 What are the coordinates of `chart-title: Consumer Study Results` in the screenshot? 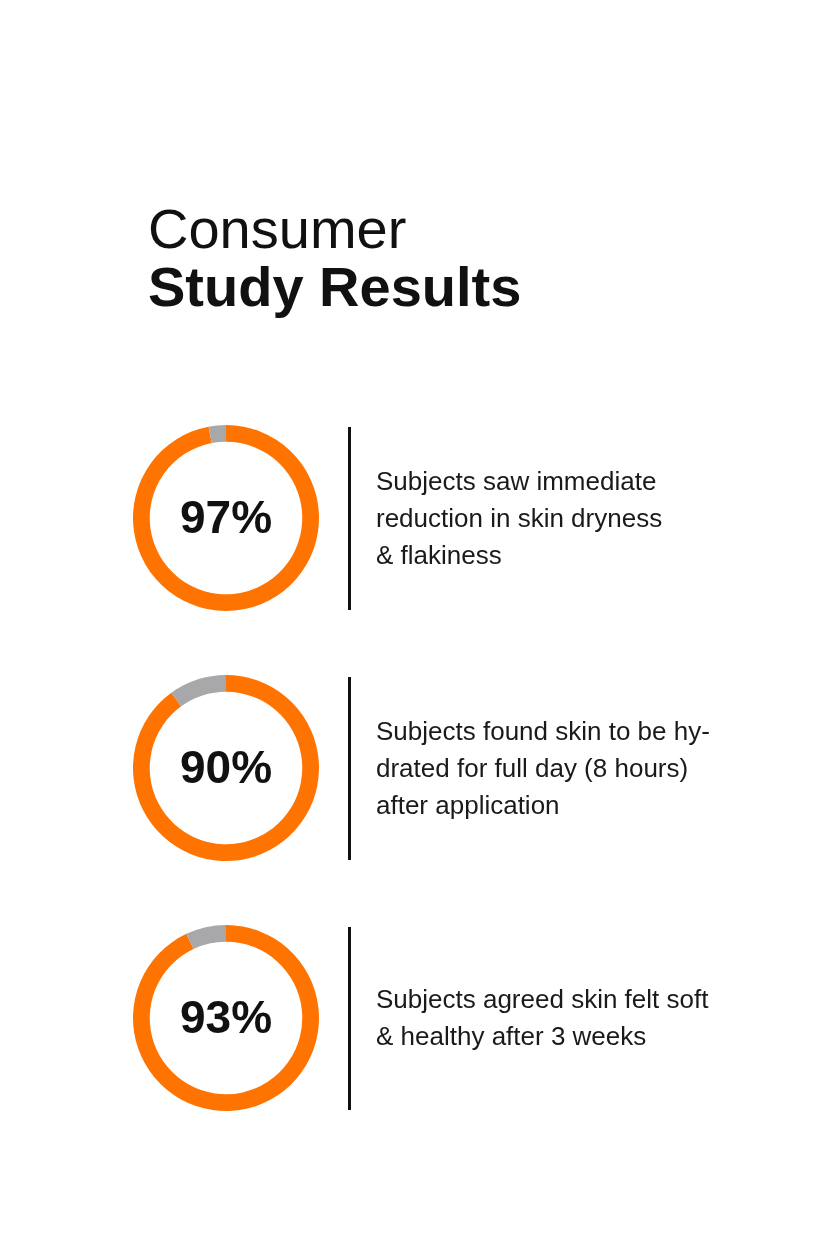 It's located at (335, 257).